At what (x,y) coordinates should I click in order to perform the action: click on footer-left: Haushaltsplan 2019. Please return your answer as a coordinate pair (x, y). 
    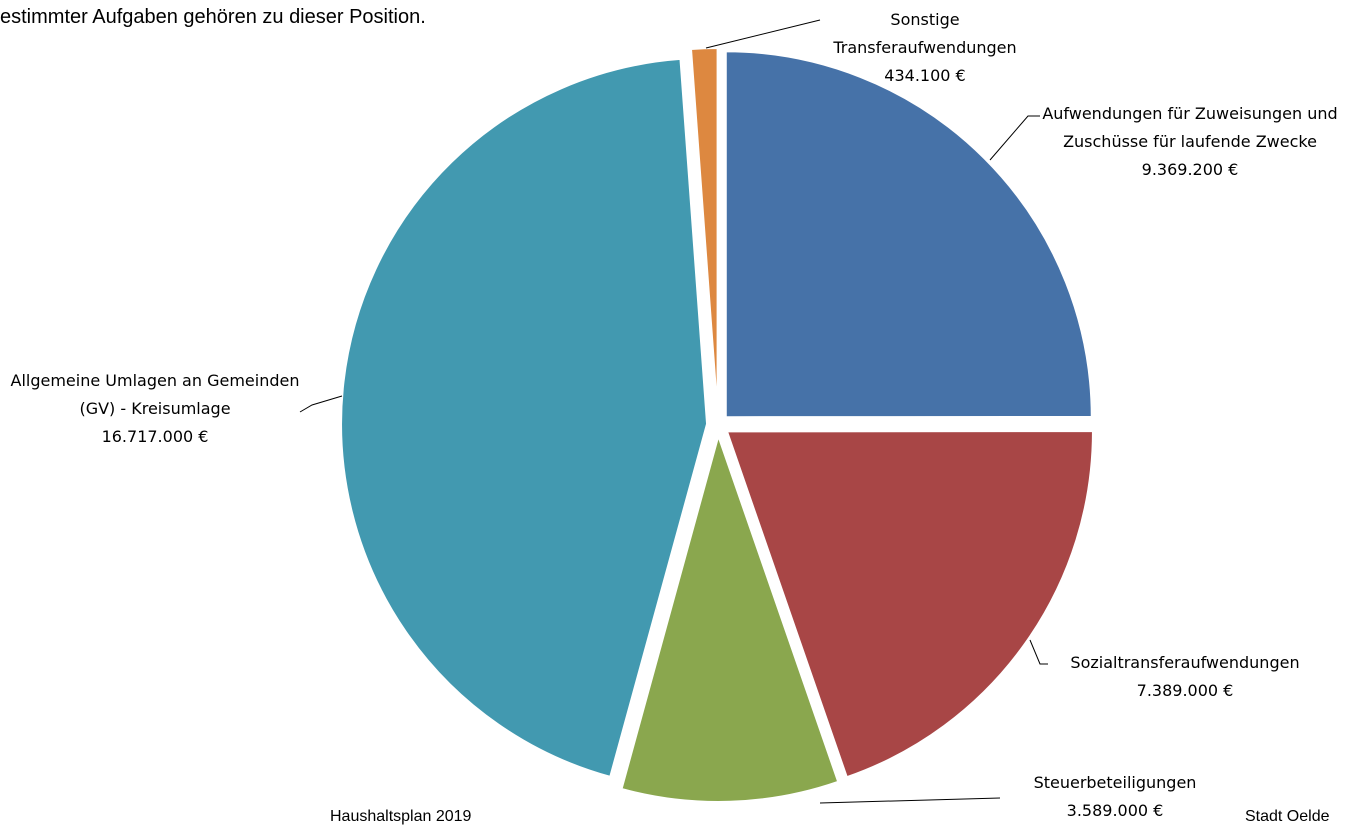
    Looking at the image, I should click on (401, 816).